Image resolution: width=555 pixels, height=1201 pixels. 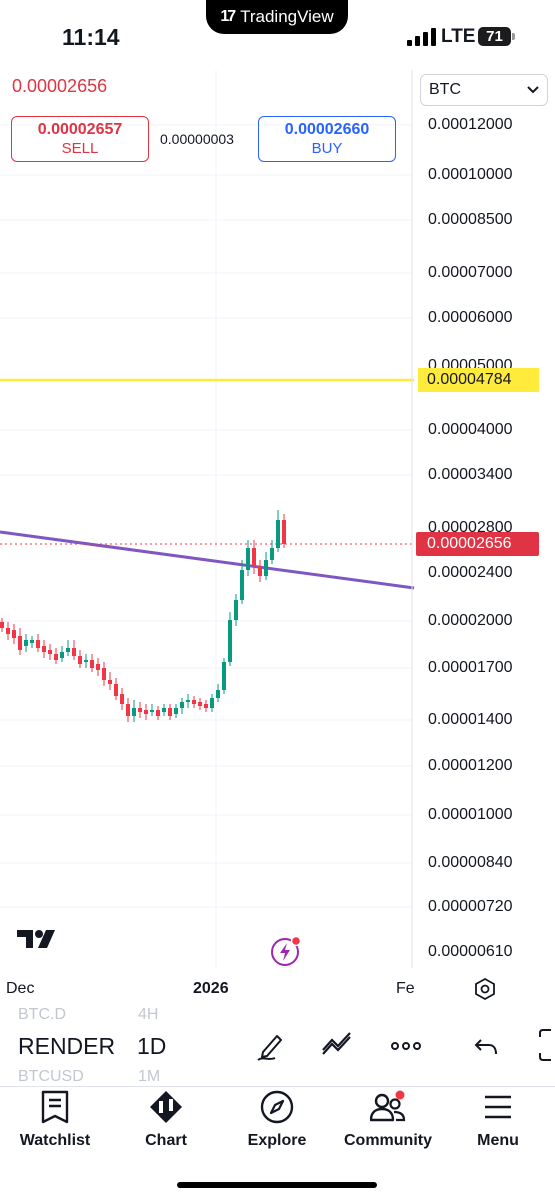 What do you see at coordinates (405, 988) in the screenshot?
I see `time-axis-label: Fe` at bounding box center [405, 988].